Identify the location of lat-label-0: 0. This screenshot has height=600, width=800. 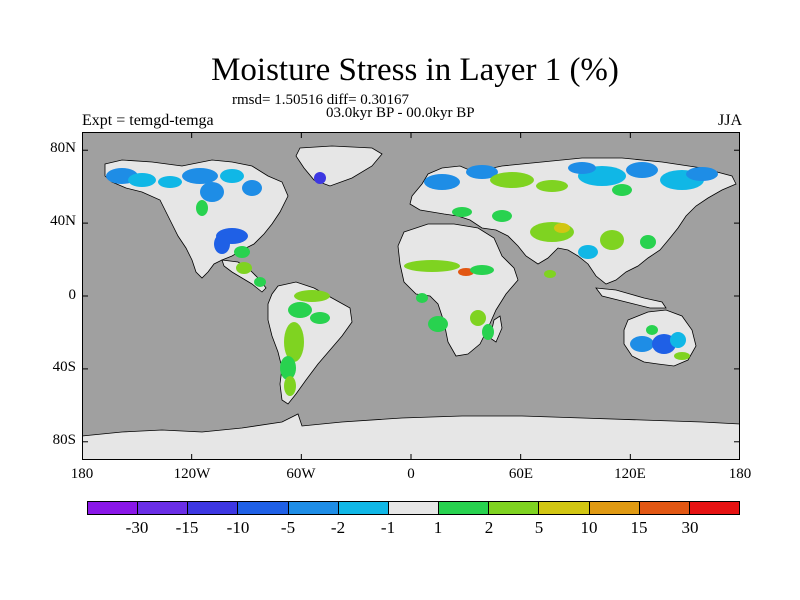
(72, 295).